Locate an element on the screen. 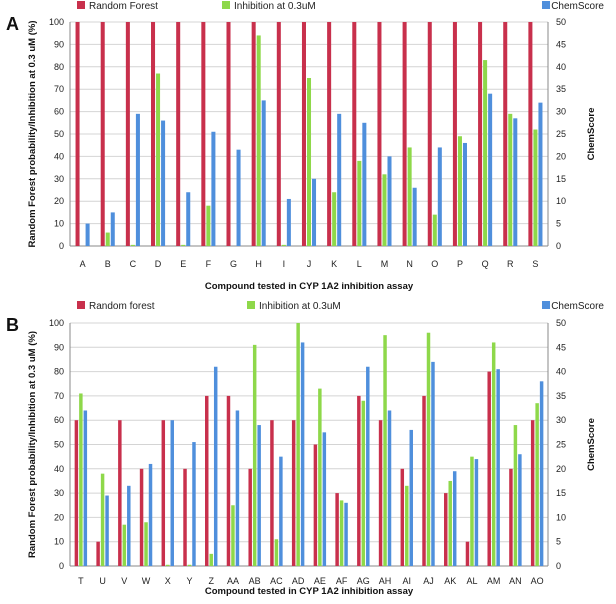 The image size is (616, 604). y2-tick-label: 40 is located at coordinates (561, 372).